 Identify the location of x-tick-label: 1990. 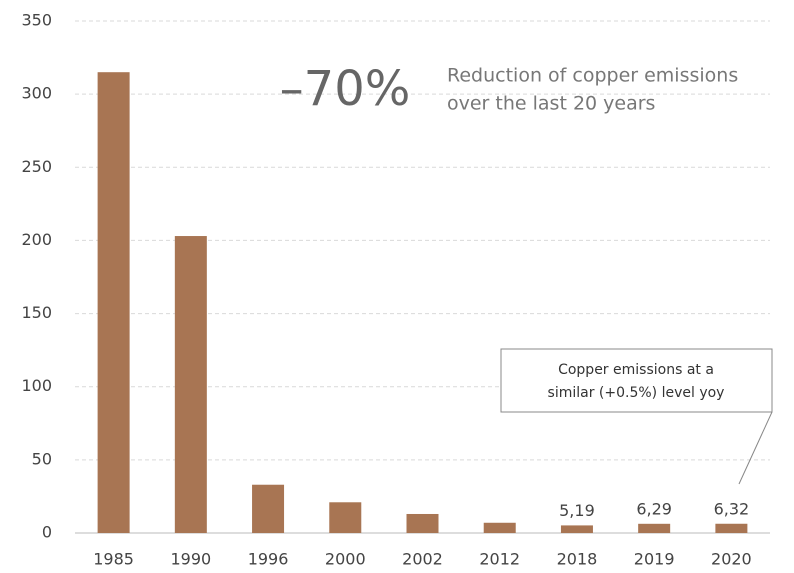
(190, 559).